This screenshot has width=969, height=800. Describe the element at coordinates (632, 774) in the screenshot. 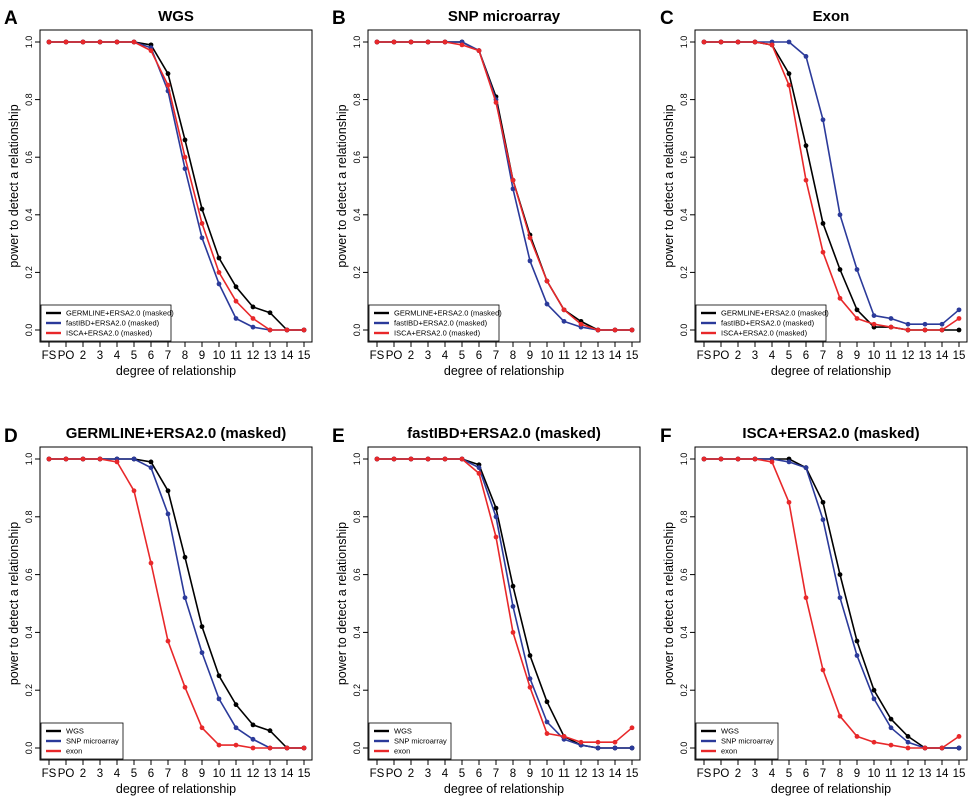

I see `x-tick-label: 15` at that location.